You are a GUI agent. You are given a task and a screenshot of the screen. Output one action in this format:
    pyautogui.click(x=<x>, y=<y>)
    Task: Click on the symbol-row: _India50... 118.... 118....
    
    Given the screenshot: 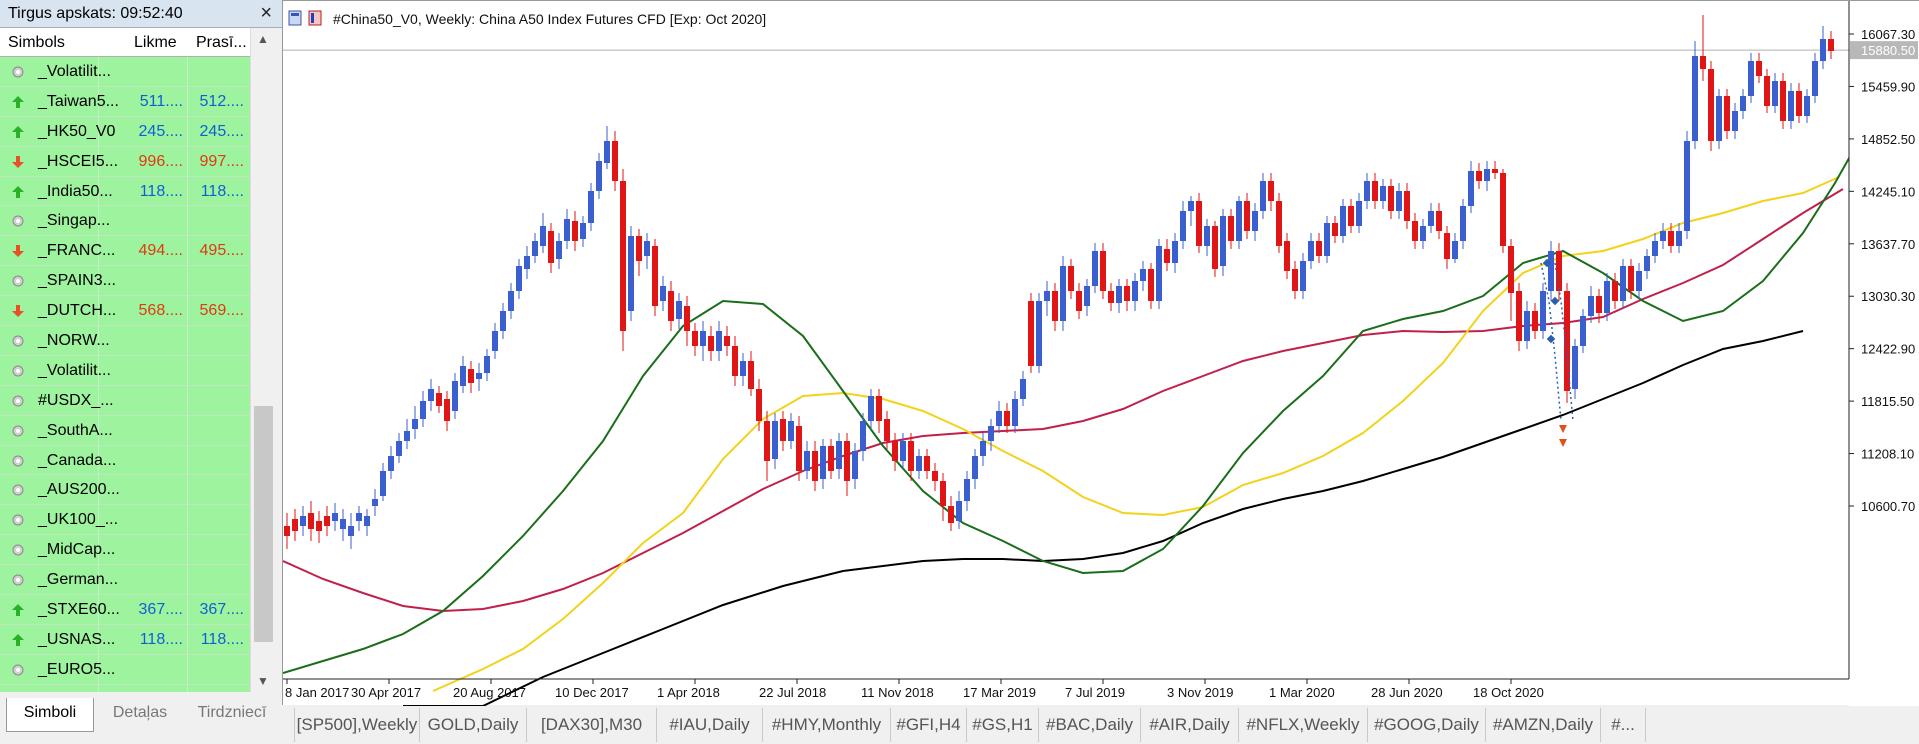 What is the action you would take?
    pyautogui.click(x=125, y=191)
    